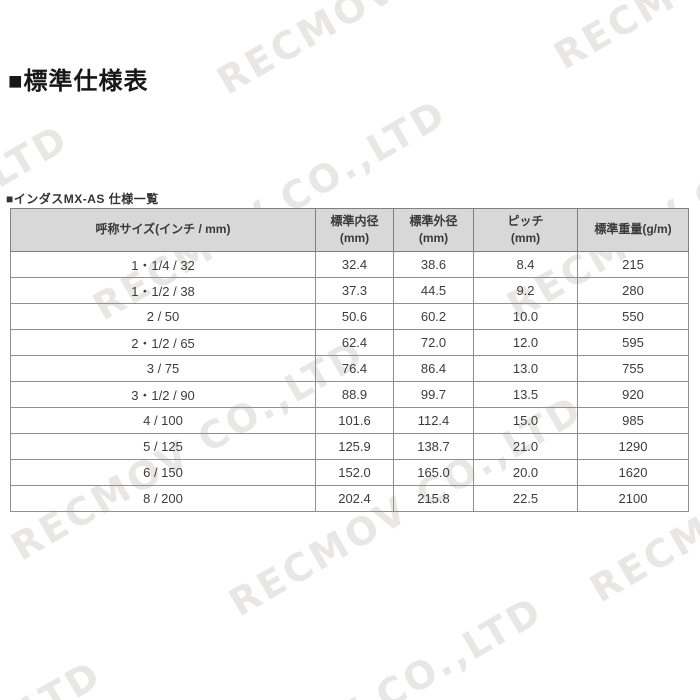 This screenshot has width=700, height=700. Describe the element at coordinates (354, 316) in the screenshot. I see `cell-r3-c2: 50.6` at that location.